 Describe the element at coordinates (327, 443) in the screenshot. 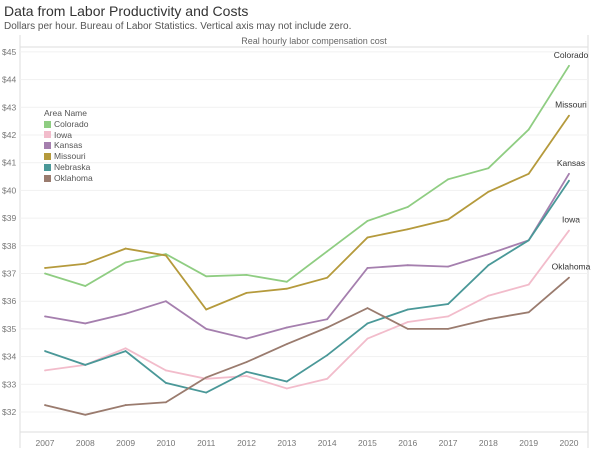

I see `x-tick-label: 2014` at that location.